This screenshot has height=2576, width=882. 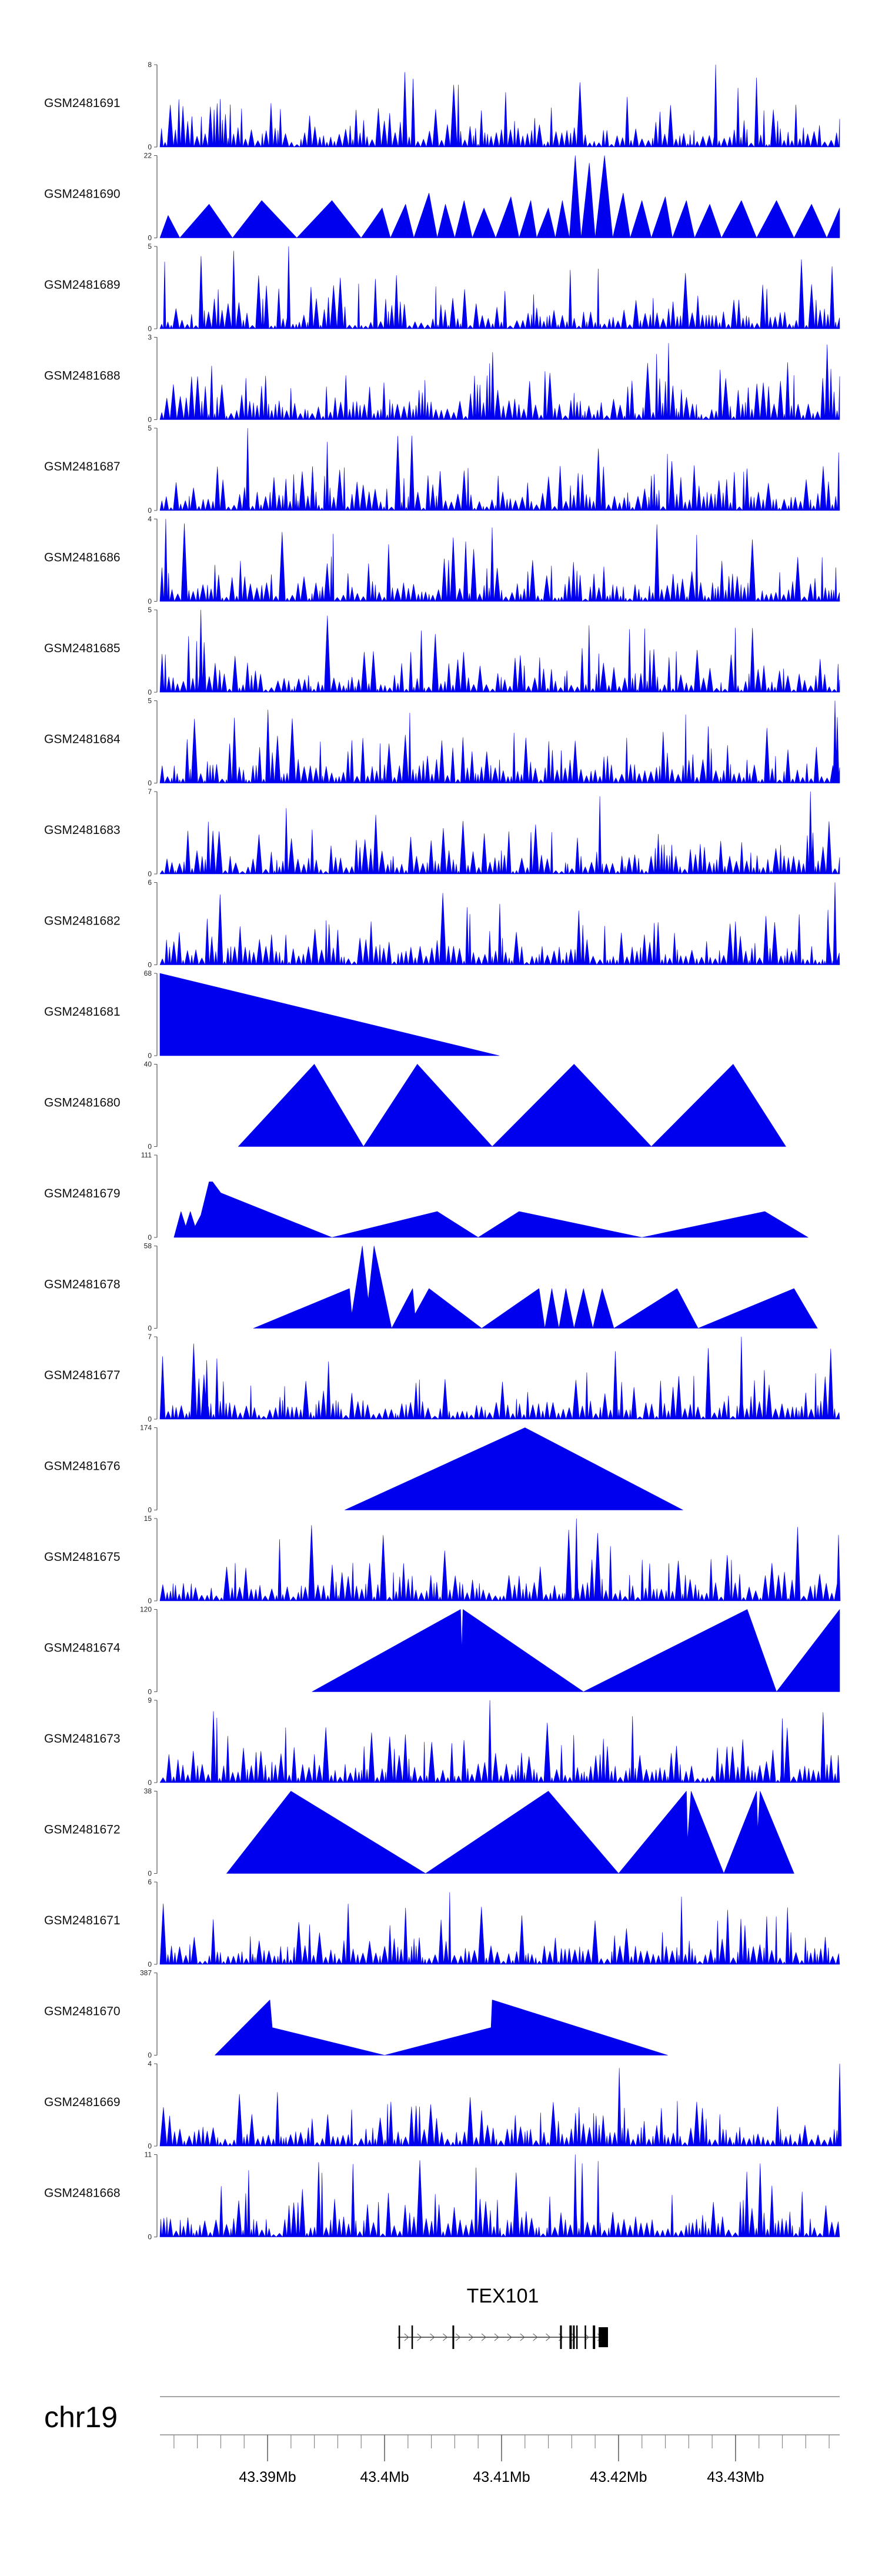 What do you see at coordinates (426, 1196) in the screenshot?
I see `track-gsm2481679: GSM2481679 111 0` at bounding box center [426, 1196].